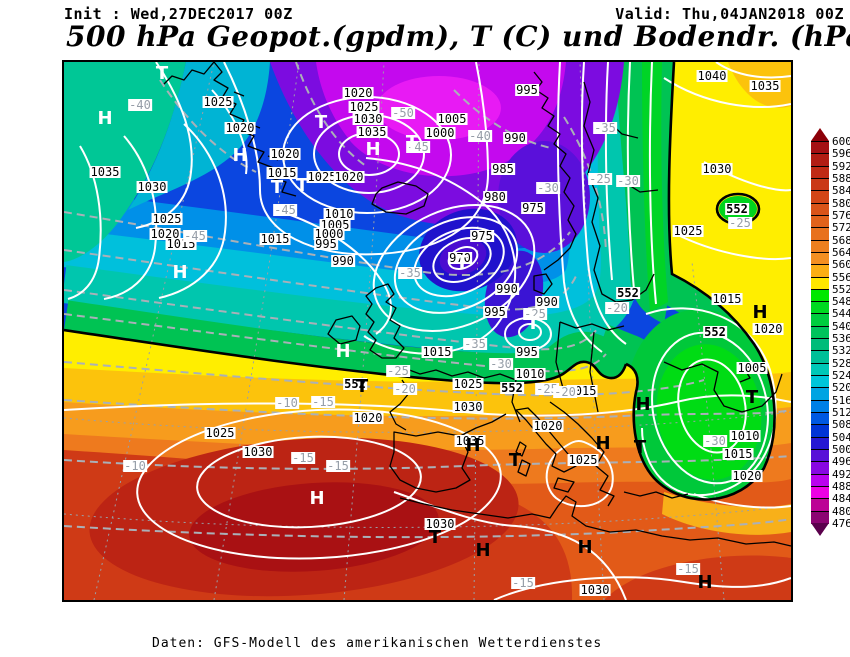 This screenshot has width=850, height=657. What do you see at coordinates (841, 425) in the screenshot?
I see `scale-tick-label: 508` at bounding box center [841, 425].